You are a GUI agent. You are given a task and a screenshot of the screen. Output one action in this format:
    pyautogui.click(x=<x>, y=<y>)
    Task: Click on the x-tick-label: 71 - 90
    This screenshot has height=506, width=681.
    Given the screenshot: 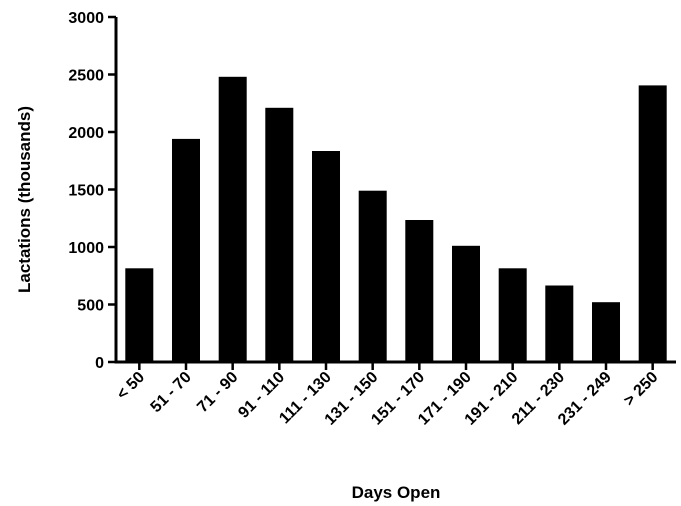 What is the action you would take?
    pyautogui.click(x=217, y=392)
    